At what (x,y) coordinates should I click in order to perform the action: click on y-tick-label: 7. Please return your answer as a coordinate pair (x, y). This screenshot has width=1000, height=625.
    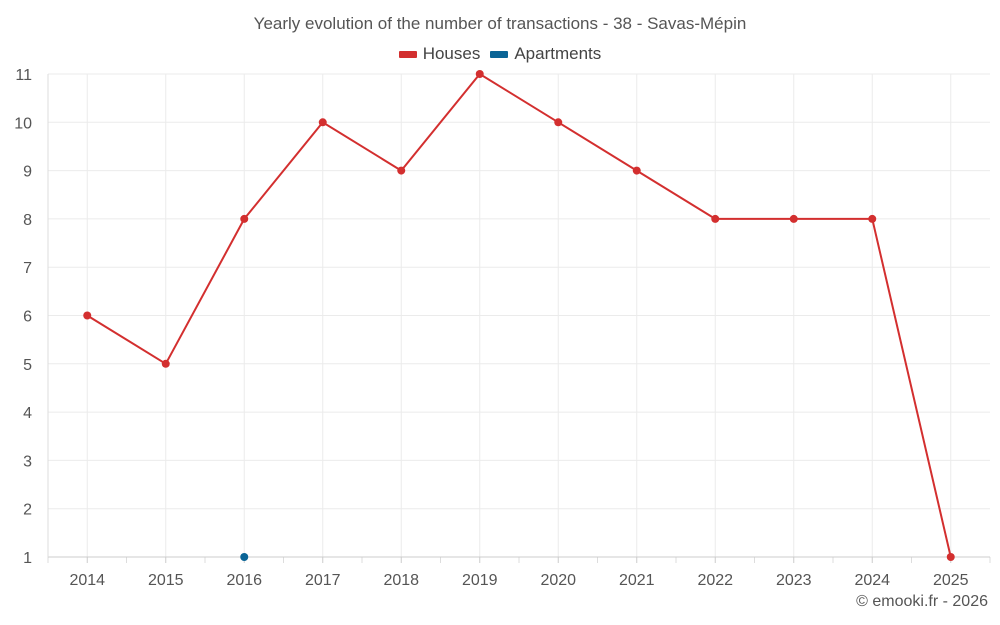
    Looking at the image, I should click on (27, 268).